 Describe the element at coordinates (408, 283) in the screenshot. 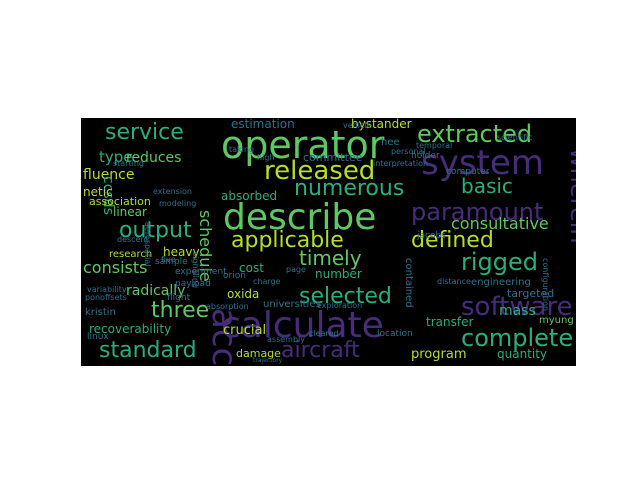

I see `word-contained: contained` at that location.